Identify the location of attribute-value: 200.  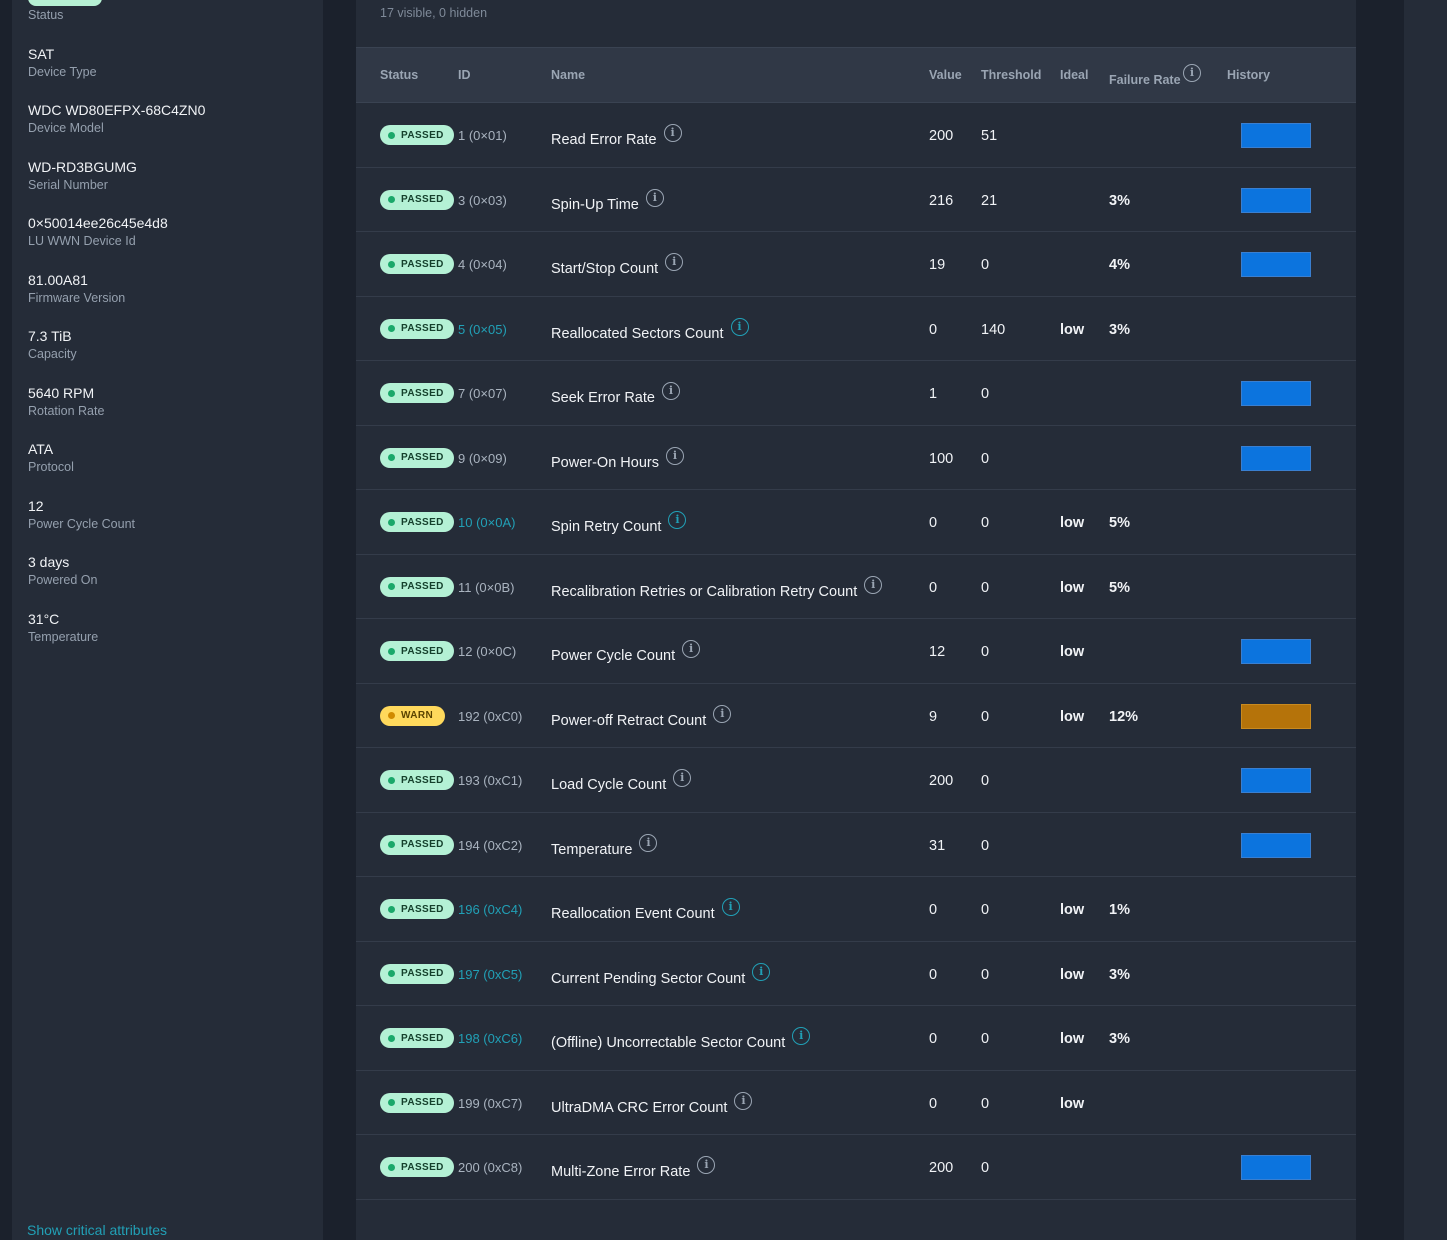
(941, 781).